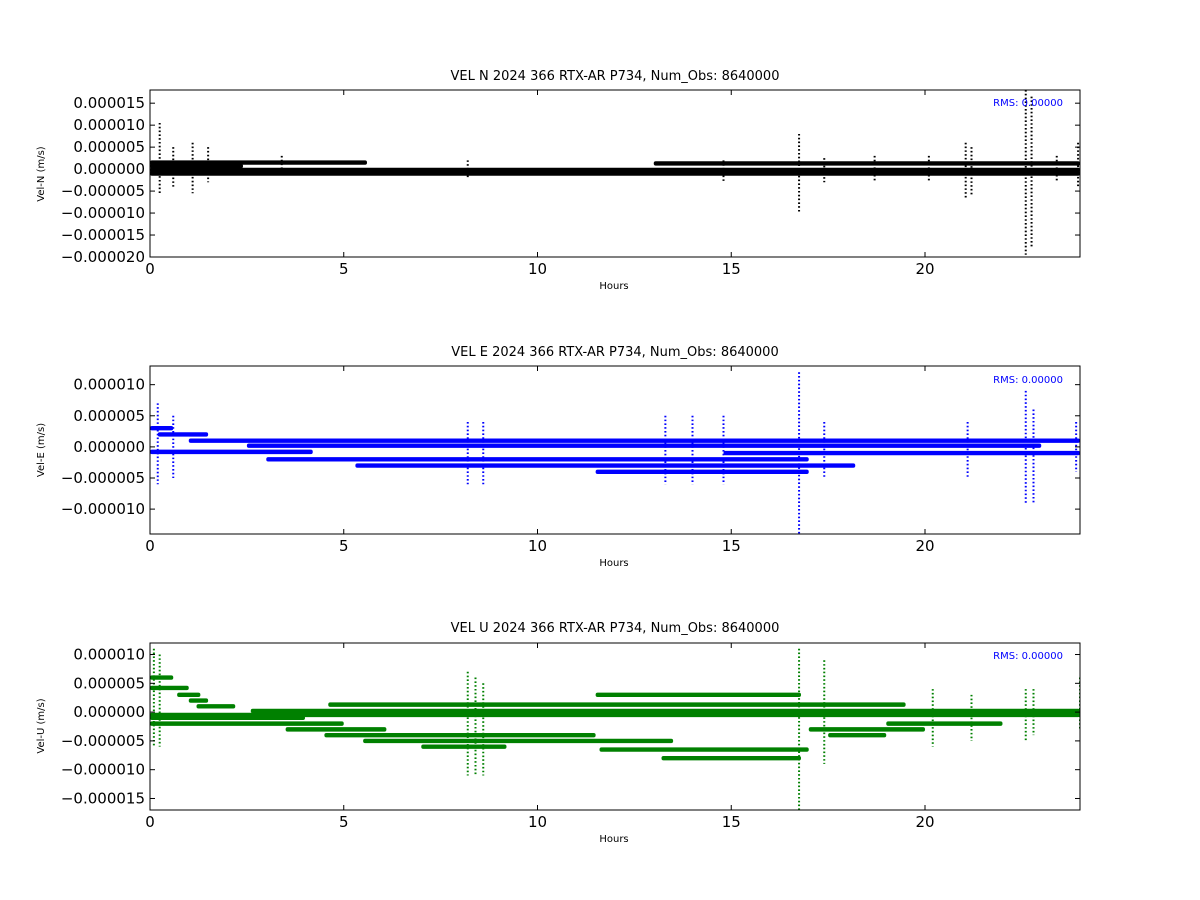 Image resolution: width=1200 pixels, height=900 pixels. I want to click on y-axis-label: Vel-E (m/s), so click(41, 450).